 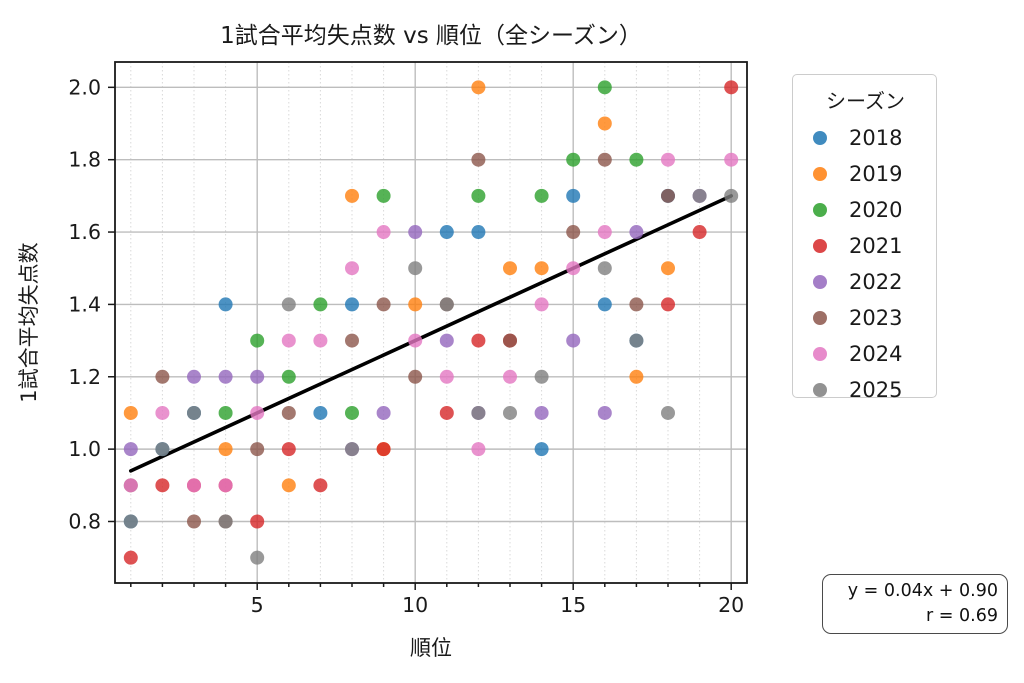 I want to click on regression-annotation: y = 0.04x + 0.90 r = 0.69, so click(x=915, y=604).